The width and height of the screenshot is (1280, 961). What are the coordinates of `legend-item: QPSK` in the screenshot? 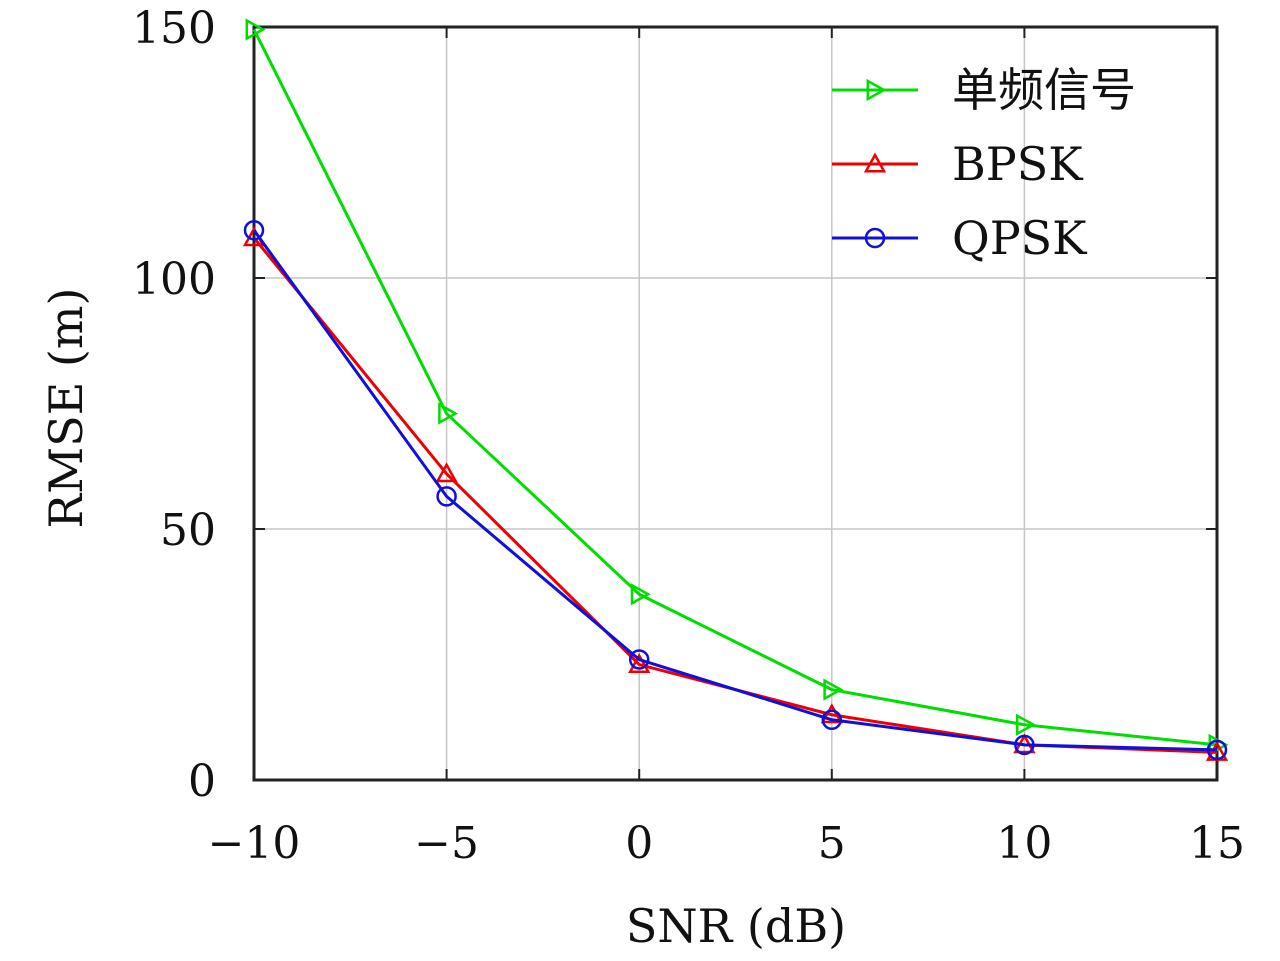 It's located at (960, 238).